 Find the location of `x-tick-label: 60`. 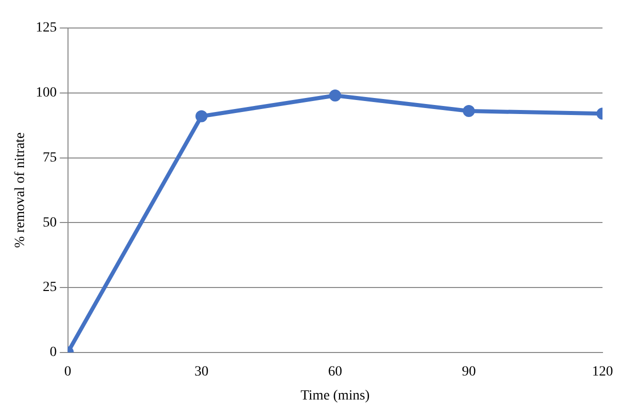

x-tick-label: 60 is located at coordinates (335, 372).